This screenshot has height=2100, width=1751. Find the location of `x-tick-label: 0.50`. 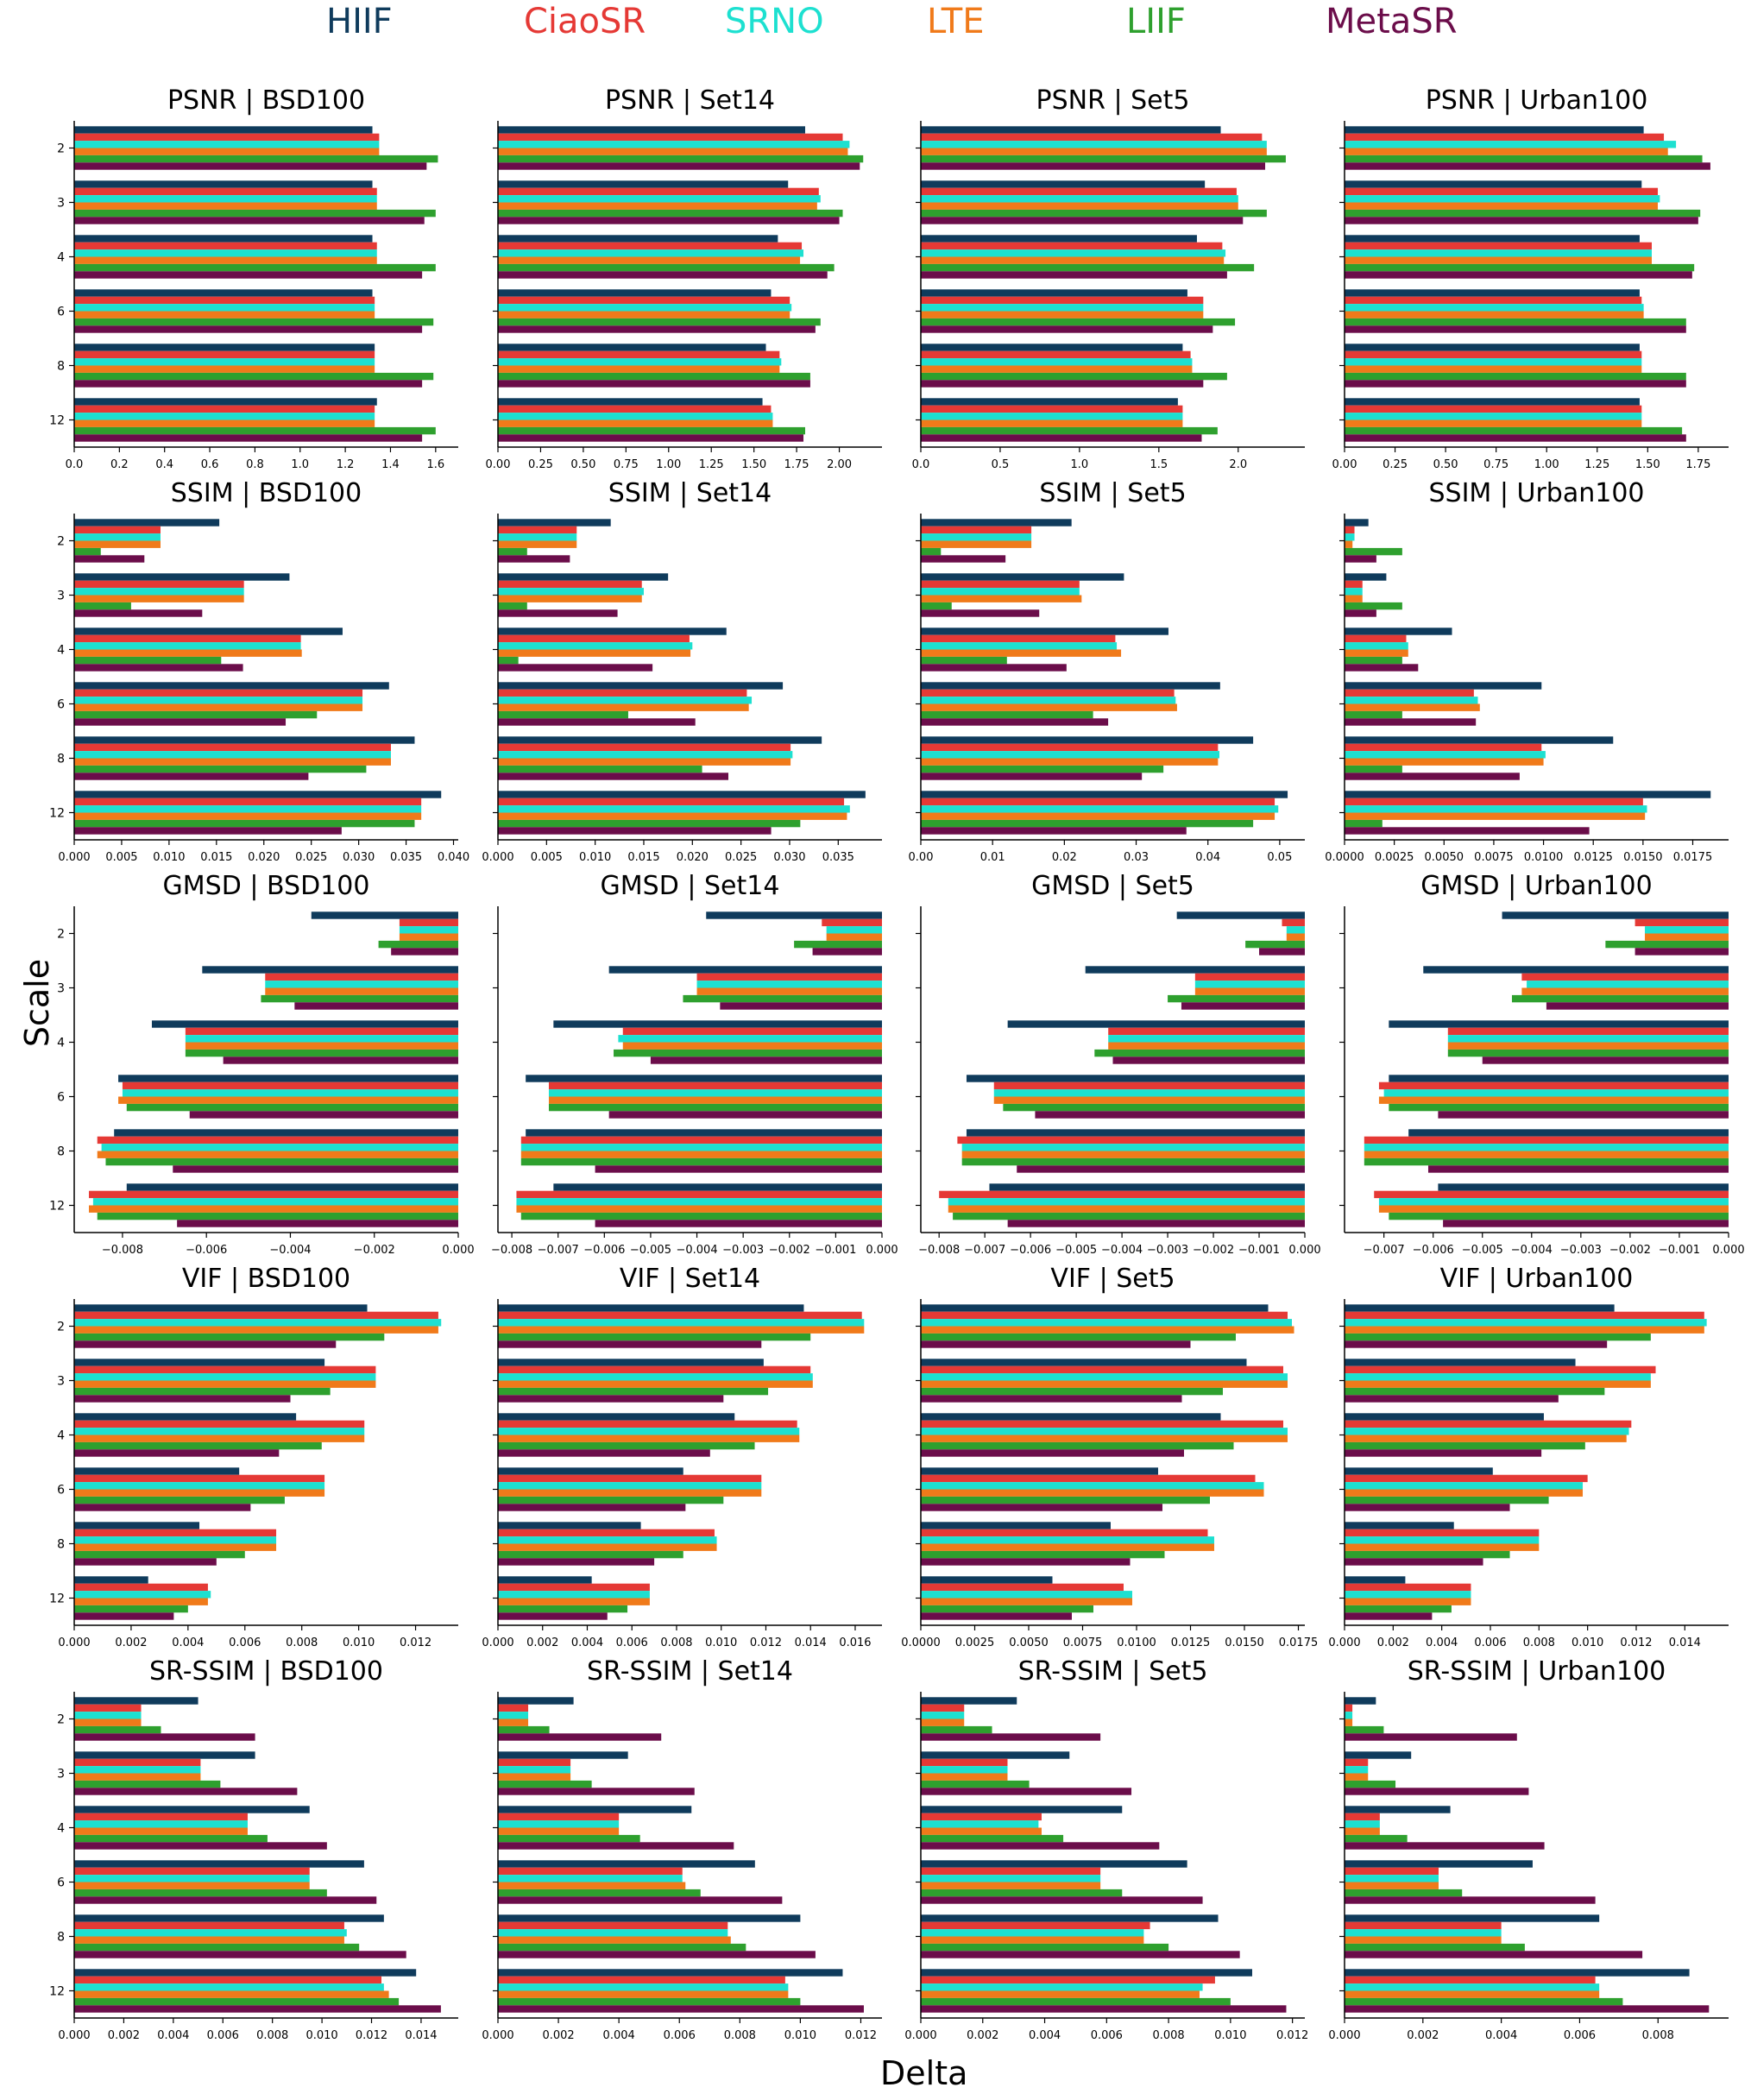

x-tick-label: 0.50 is located at coordinates (1445, 464).